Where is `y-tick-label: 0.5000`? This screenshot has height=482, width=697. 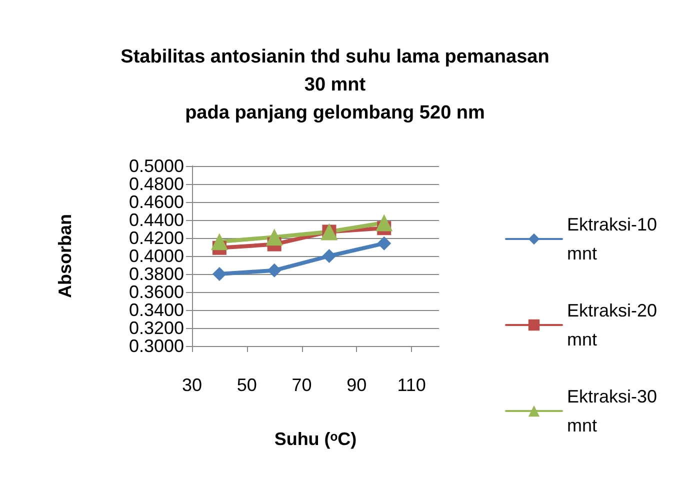 y-tick-label: 0.5000 is located at coordinates (156, 166).